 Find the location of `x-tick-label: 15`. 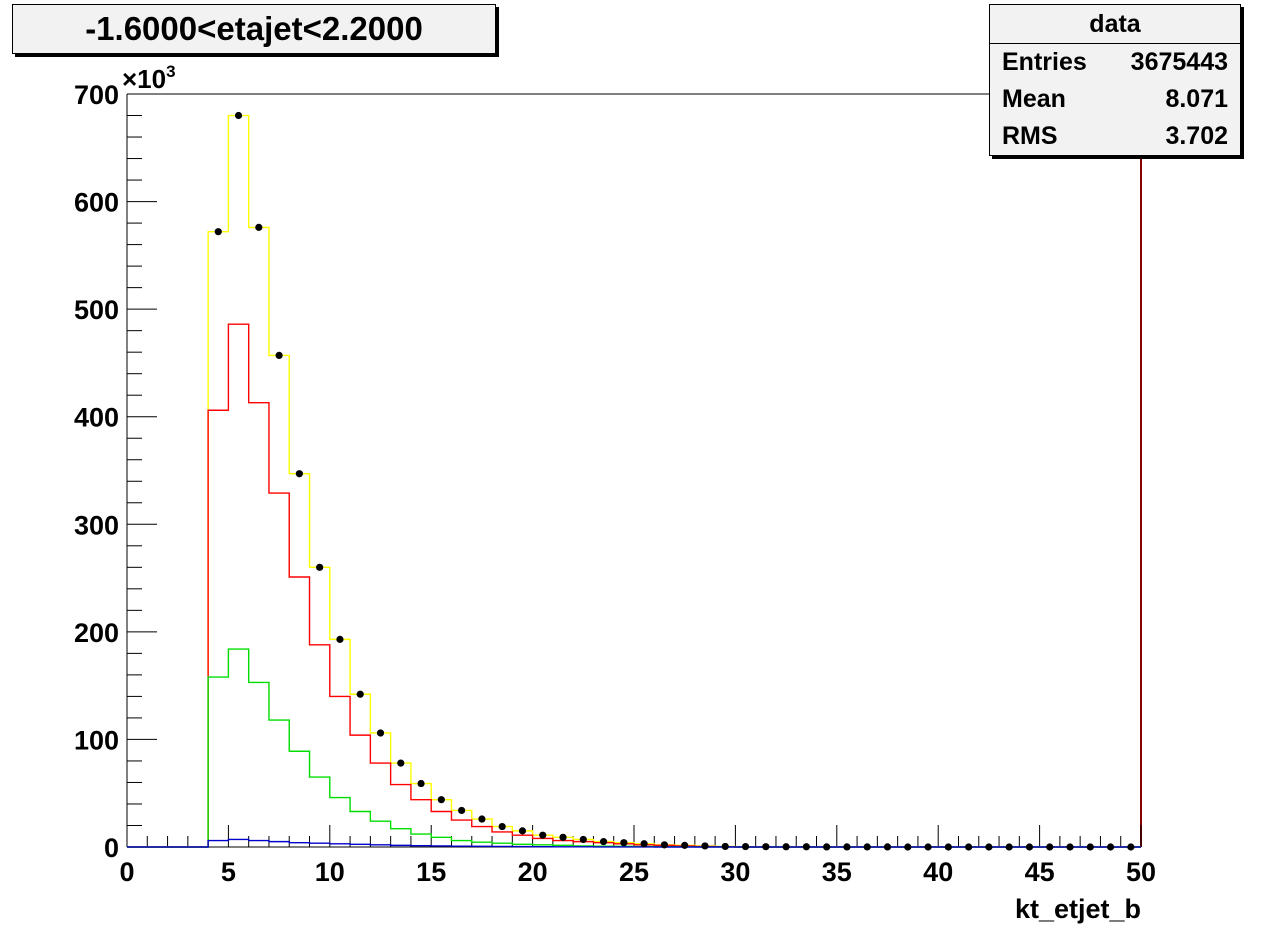

x-tick-label: 15 is located at coordinates (431, 872).